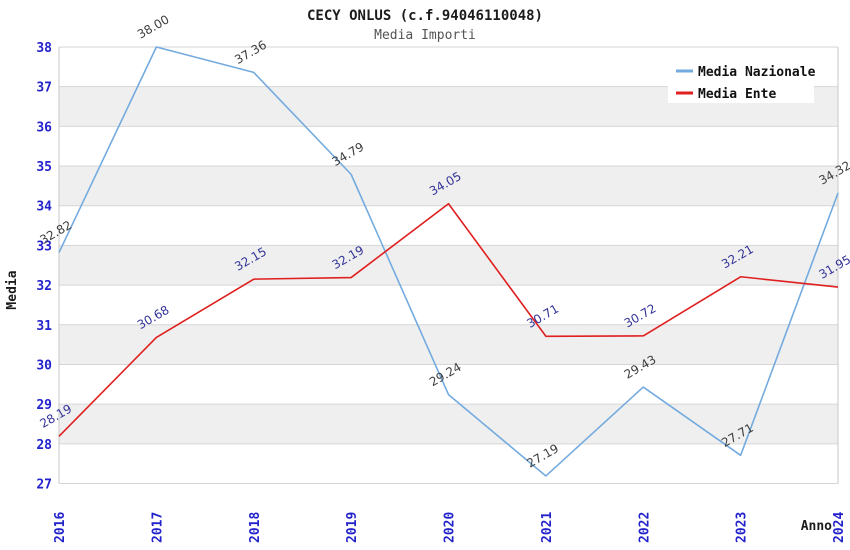 The image size is (850, 550). Describe the element at coordinates (153, 26) in the screenshot. I see `data-point-label: 38.00` at that location.